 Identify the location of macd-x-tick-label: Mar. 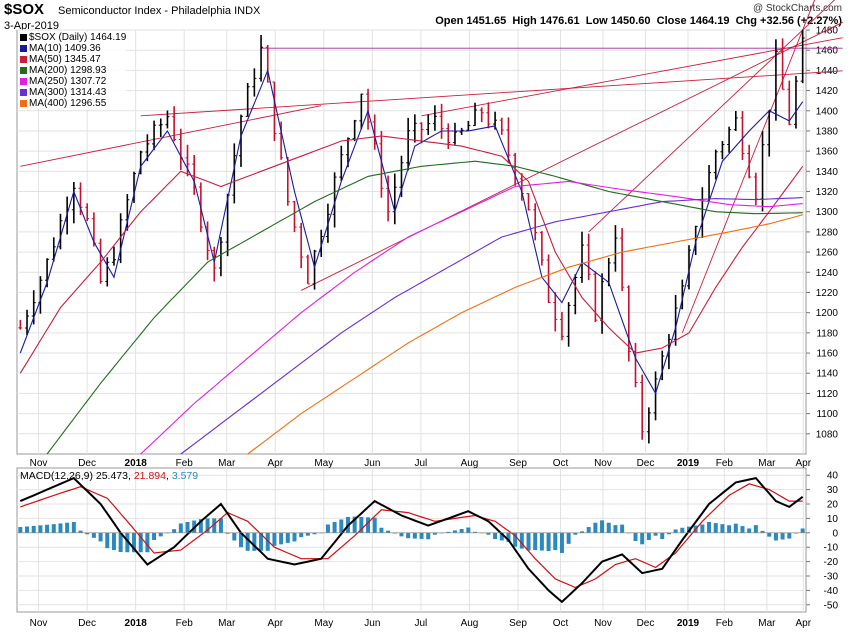
(227, 623).